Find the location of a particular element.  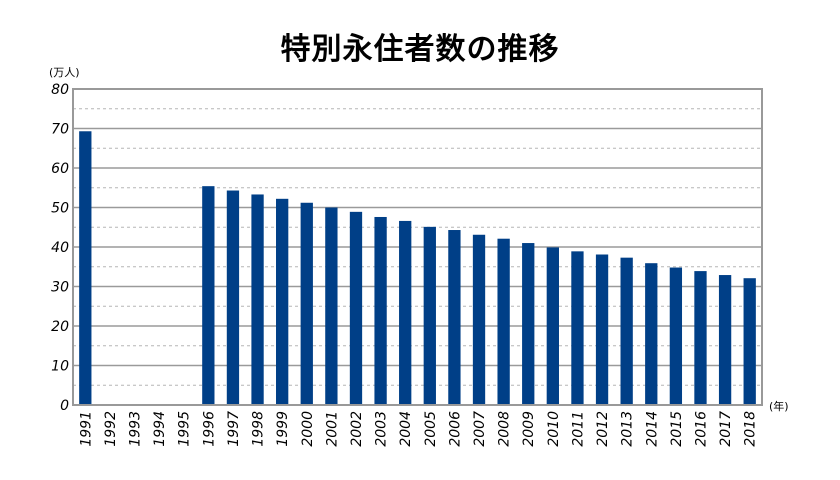

x-tick-label: 2014 is located at coordinates (652, 429).